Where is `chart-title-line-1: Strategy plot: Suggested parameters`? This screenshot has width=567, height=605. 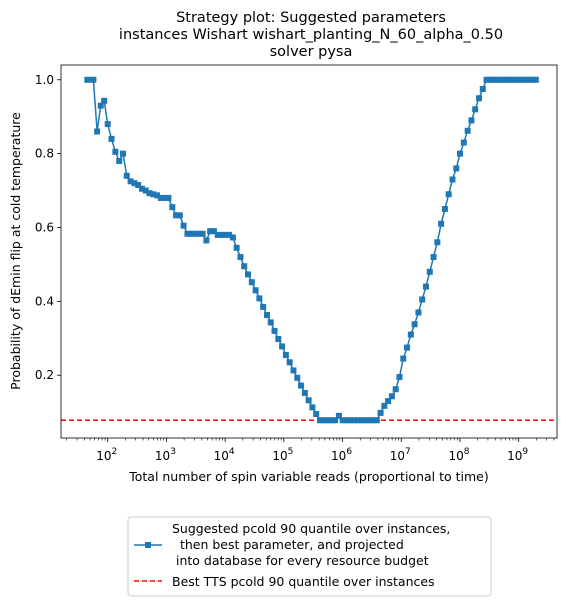
chart-title-line-1: Strategy plot: Suggested parameters is located at coordinates (311, 18).